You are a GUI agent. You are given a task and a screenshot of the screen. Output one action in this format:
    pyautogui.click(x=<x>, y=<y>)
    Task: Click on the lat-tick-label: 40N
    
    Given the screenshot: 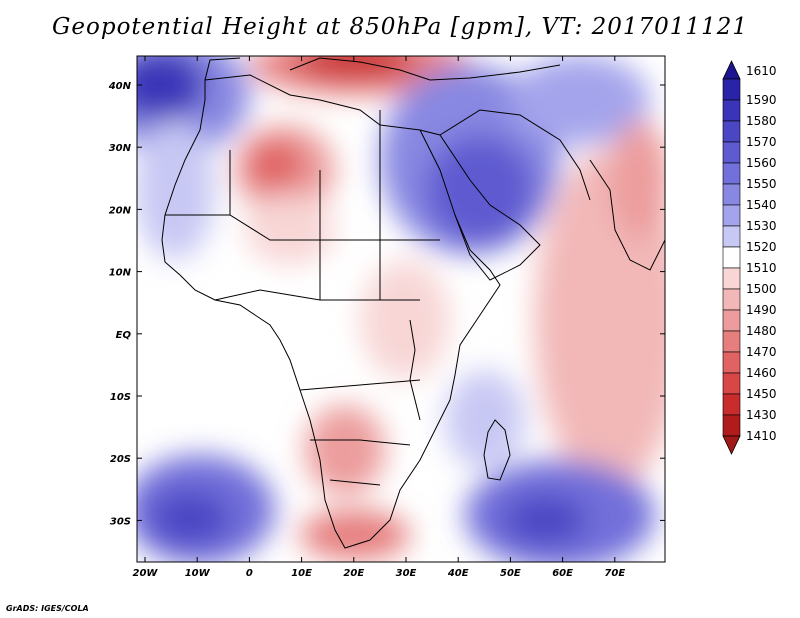 What is the action you would take?
    pyautogui.click(x=120, y=86)
    